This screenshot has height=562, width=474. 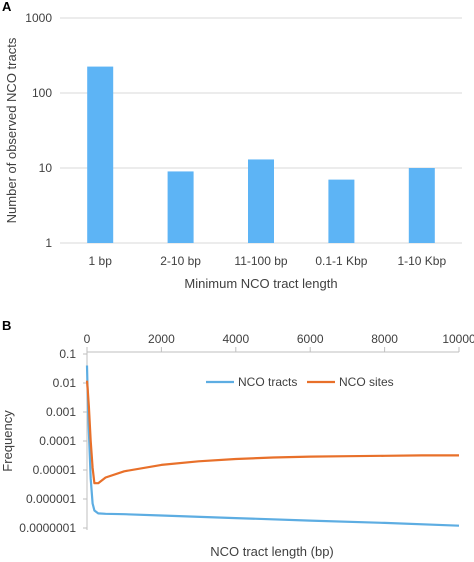 I want to click on x-tick-label: 0.1-1 Kbp, so click(x=341, y=261).